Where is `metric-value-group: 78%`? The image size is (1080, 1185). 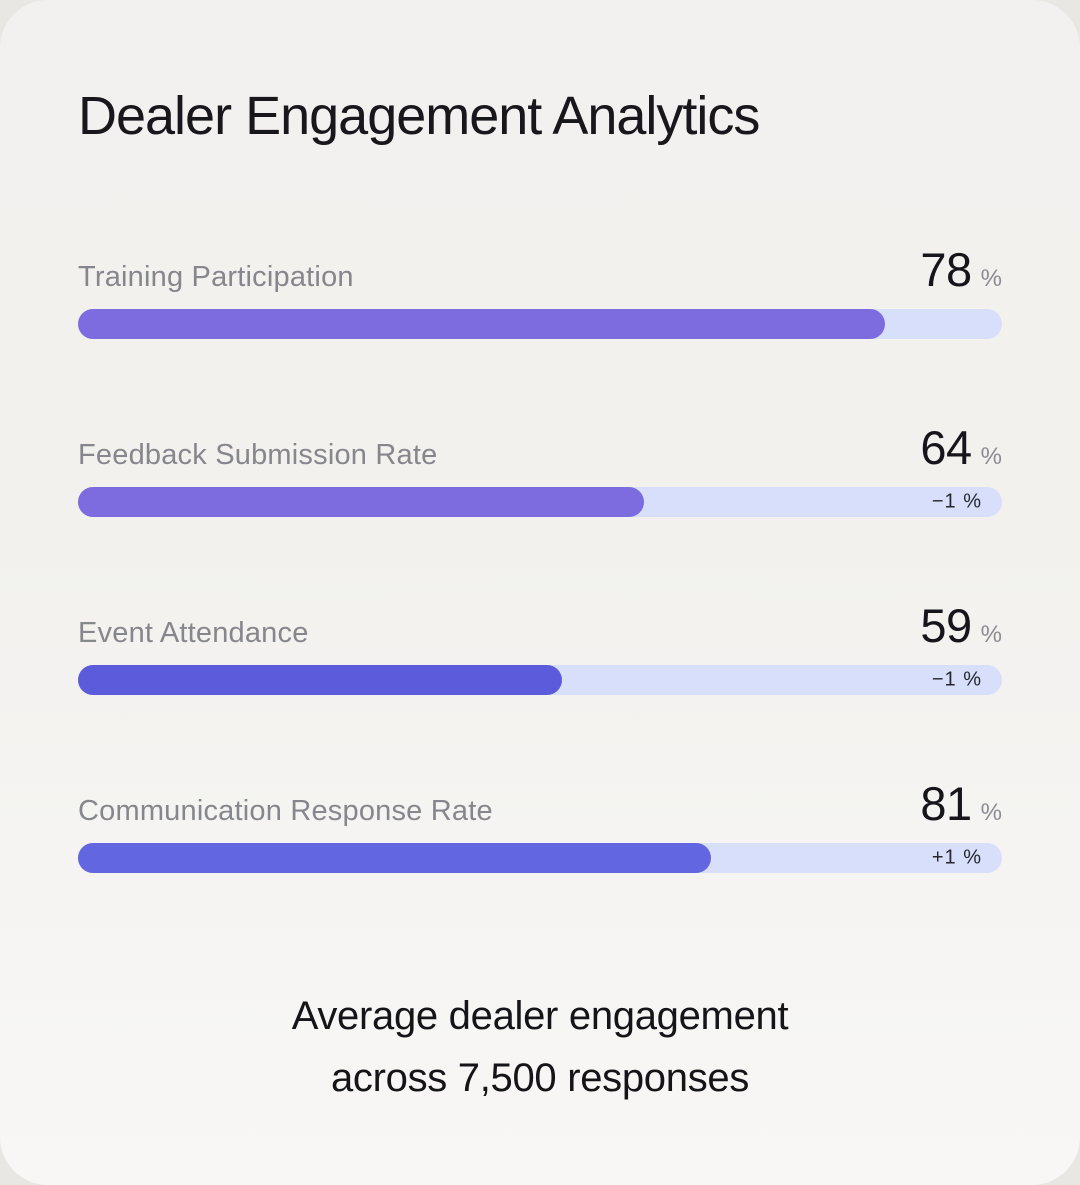
metric-value-group: 78% is located at coordinates (961, 269).